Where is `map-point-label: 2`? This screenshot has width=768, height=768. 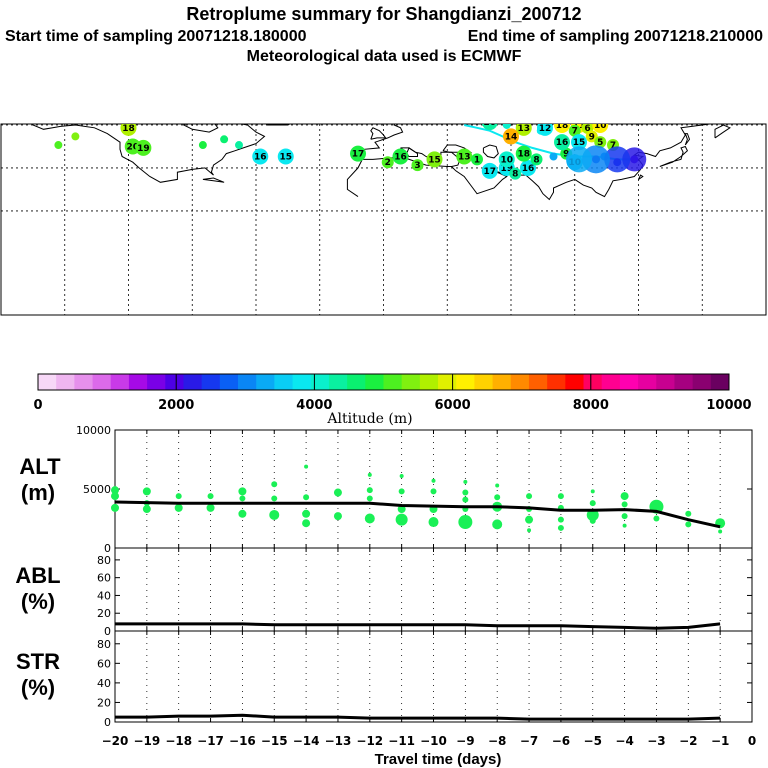
map-point-label: 2 is located at coordinates (388, 163).